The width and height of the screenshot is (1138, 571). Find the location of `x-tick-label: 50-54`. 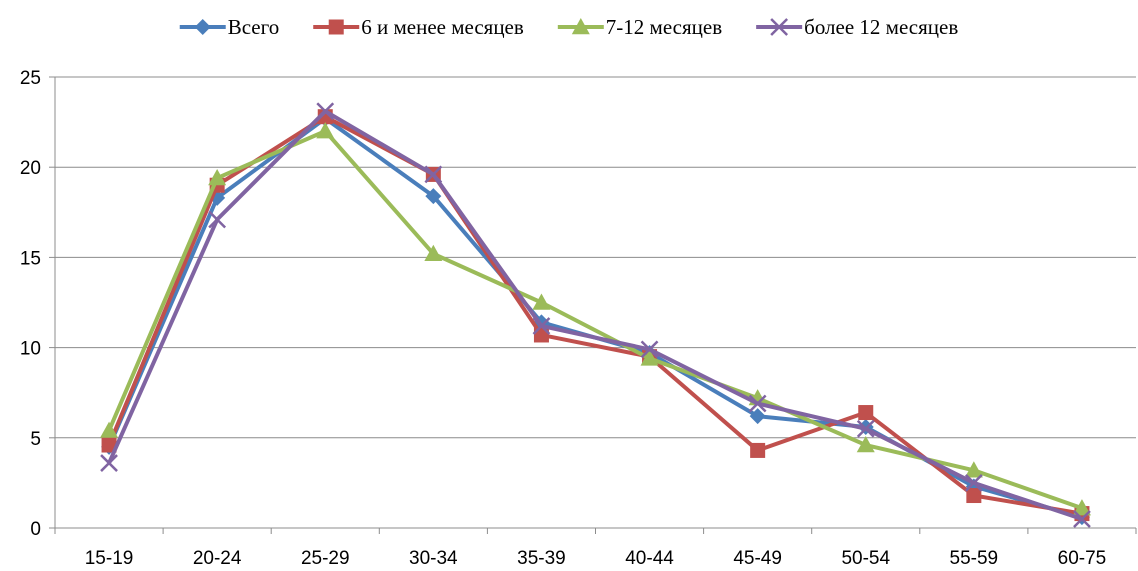

x-tick-label: 50-54 is located at coordinates (865, 558).